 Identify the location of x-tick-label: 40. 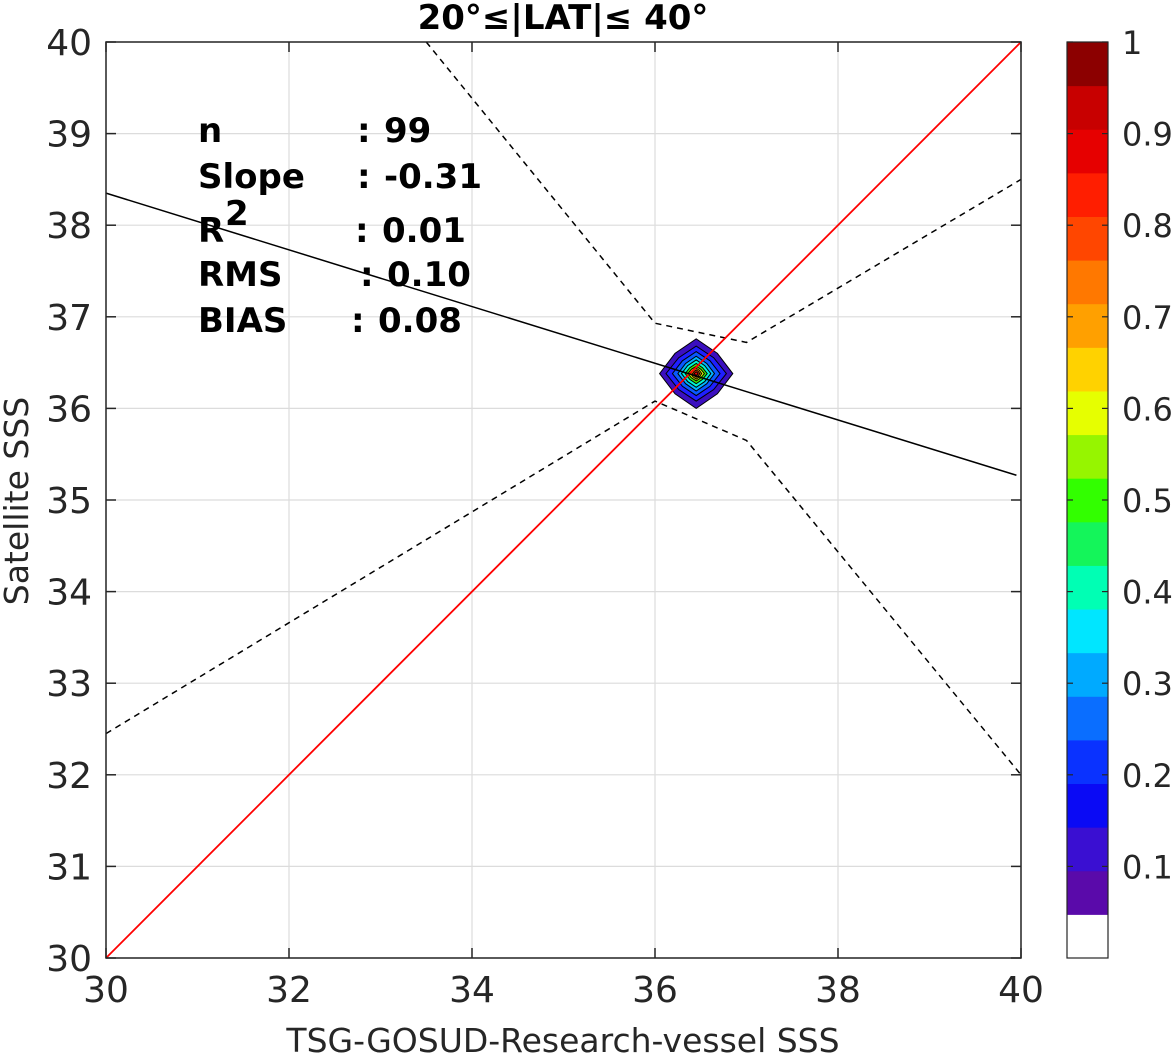
(1021, 990).